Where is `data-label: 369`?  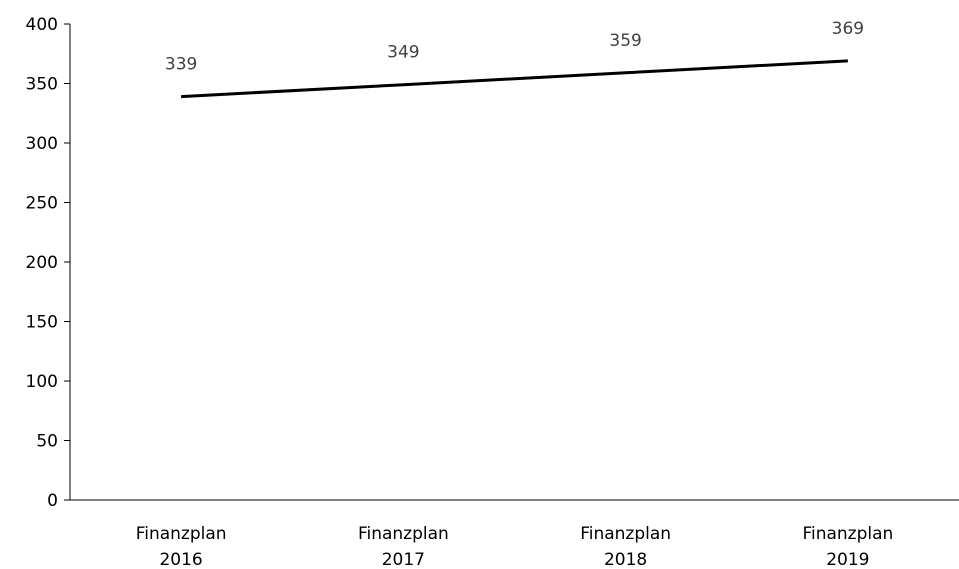
data-label: 369 is located at coordinates (848, 29).